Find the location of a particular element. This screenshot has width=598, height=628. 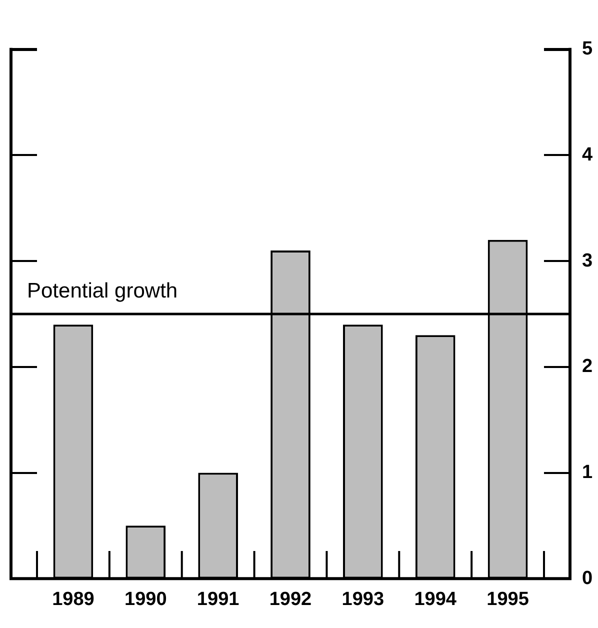

legend-label: Potential growth is located at coordinates (102, 290).